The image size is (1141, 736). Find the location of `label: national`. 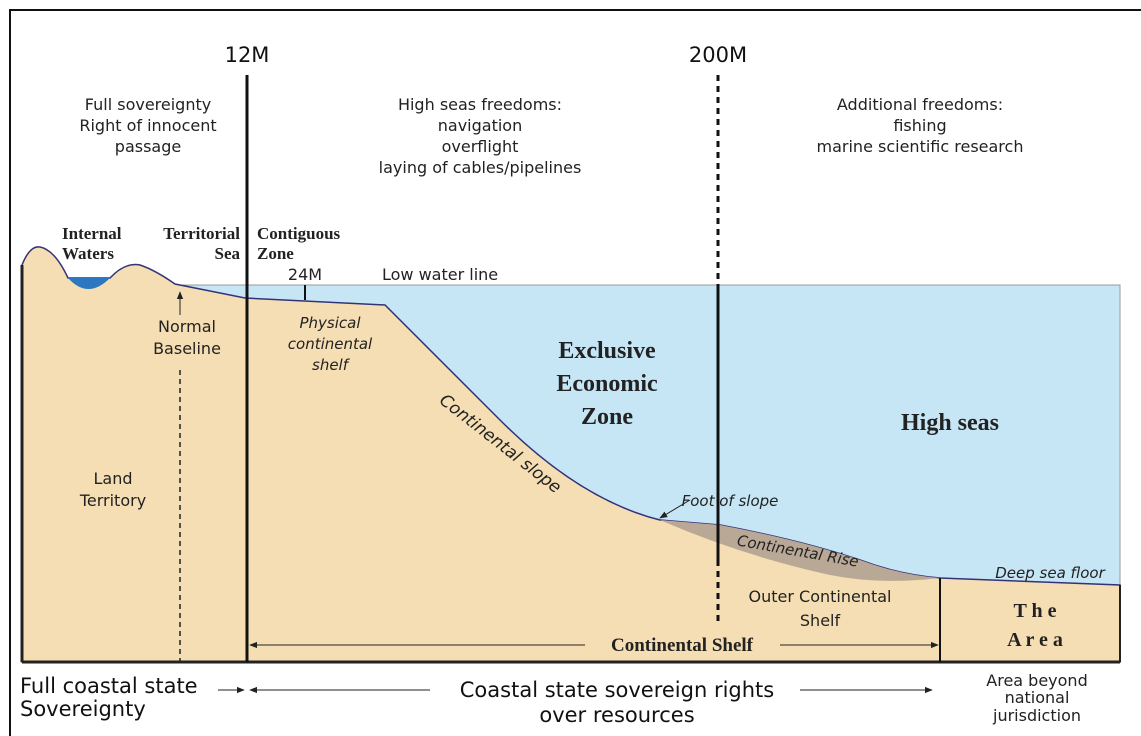

label: national is located at coordinates (1037, 697).